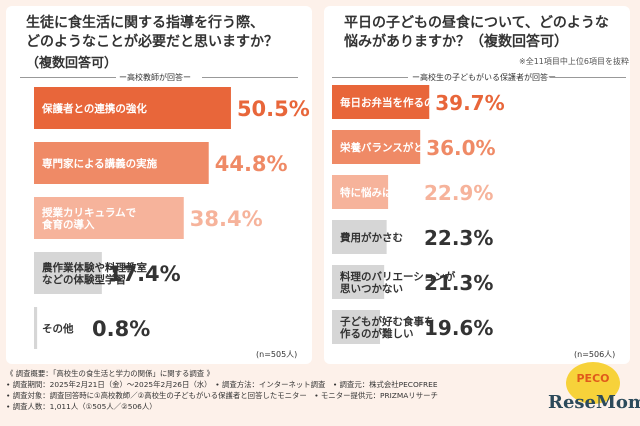  Describe the element at coordinates (476, 33) in the screenshot. I see `right-chart-title: 平日の子どもの昼食について、どのような 悩みがありますか？（複数回答可）` at that location.